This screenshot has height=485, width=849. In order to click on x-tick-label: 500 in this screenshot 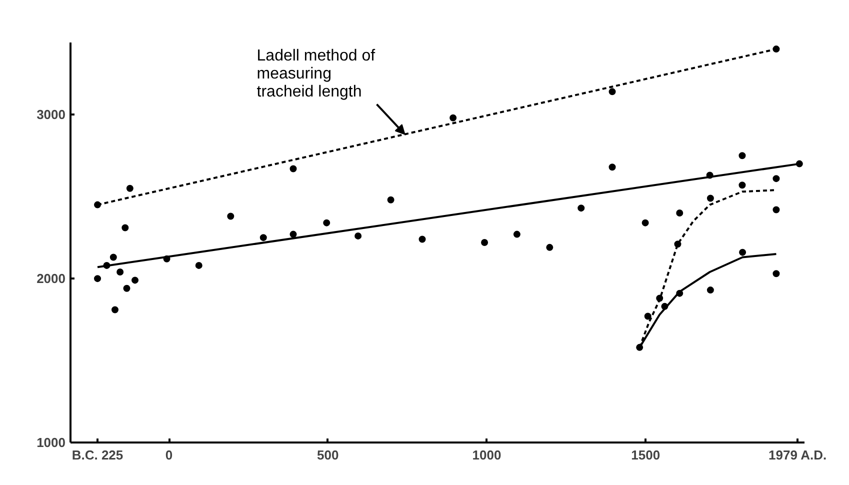, I will do `click(328, 455)`.